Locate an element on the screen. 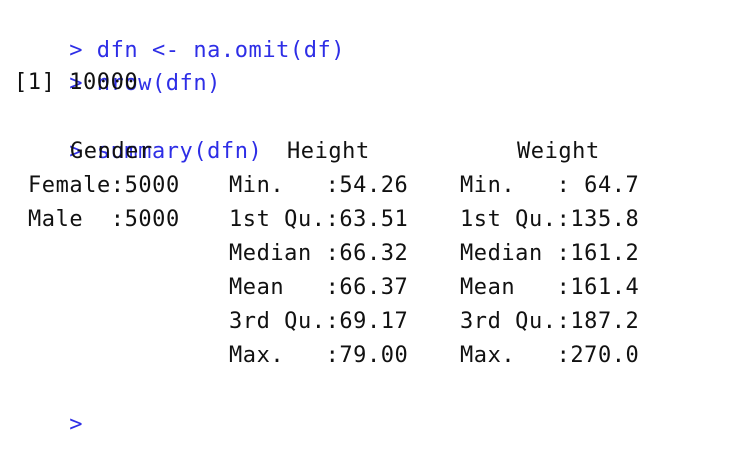 This screenshot has height=476, width=738. command-line-1: > dfn <- na.omit(df) is located at coordinates (179, 31).